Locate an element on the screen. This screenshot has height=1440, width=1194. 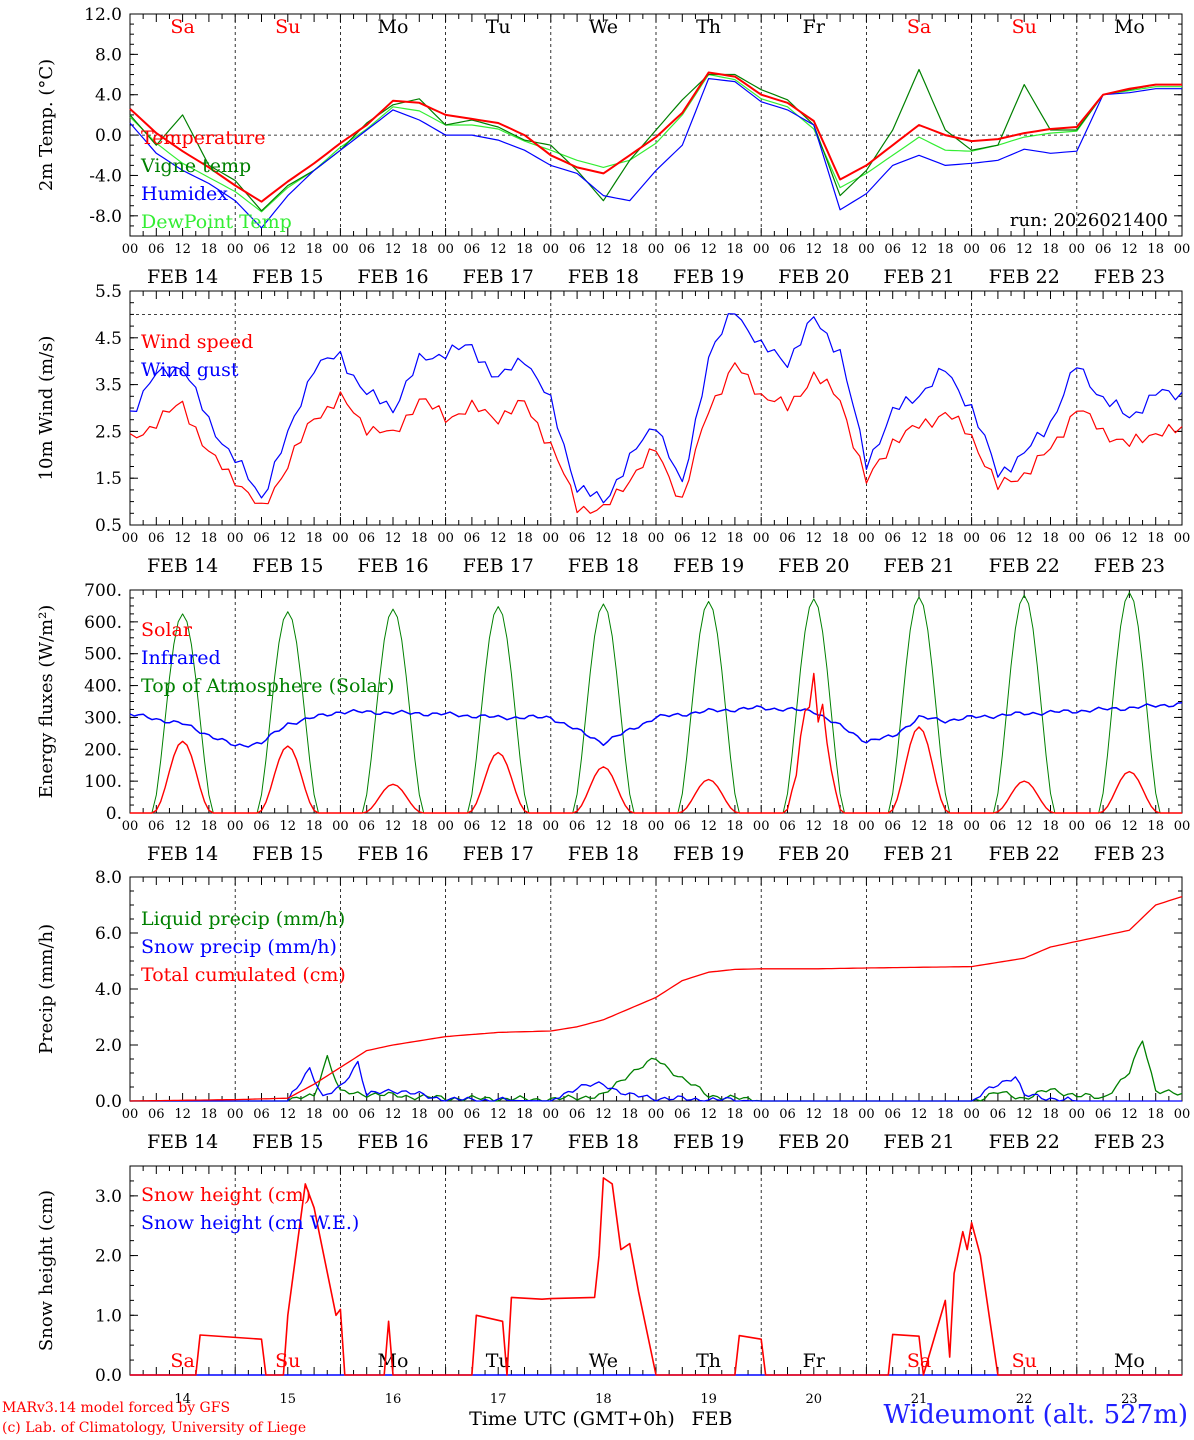
series-line-snow-height-cm- is located at coordinates (656, 1276).